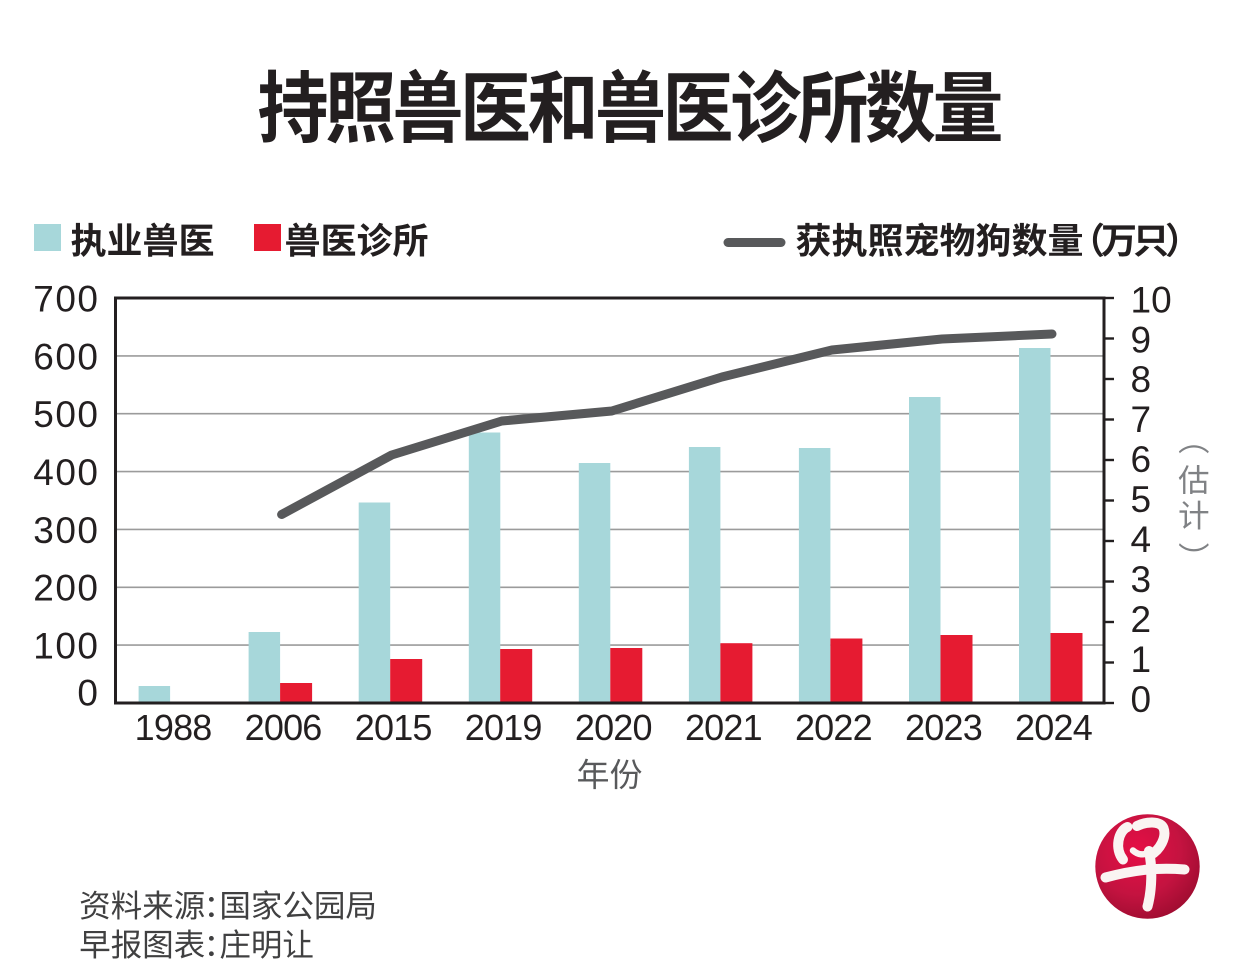 The width and height of the screenshot is (1251, 974). I want to click on svg-text: 500, so click(66, 414).